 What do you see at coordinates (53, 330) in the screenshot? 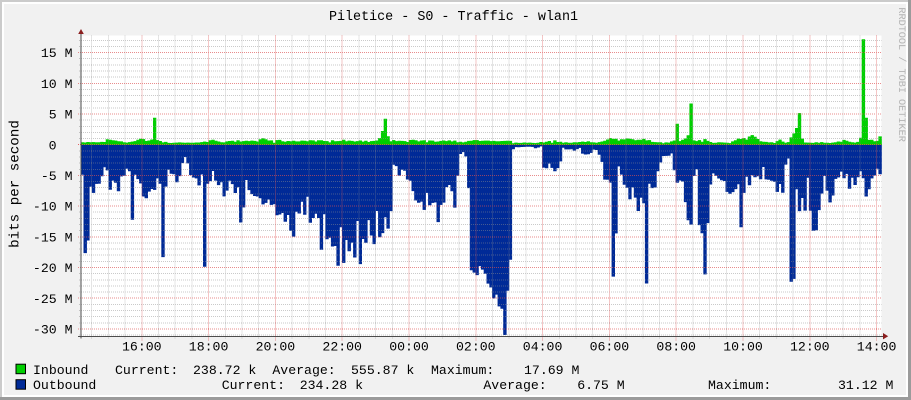
I see `svg-text: -30 M` at bounding box center [53, 330].